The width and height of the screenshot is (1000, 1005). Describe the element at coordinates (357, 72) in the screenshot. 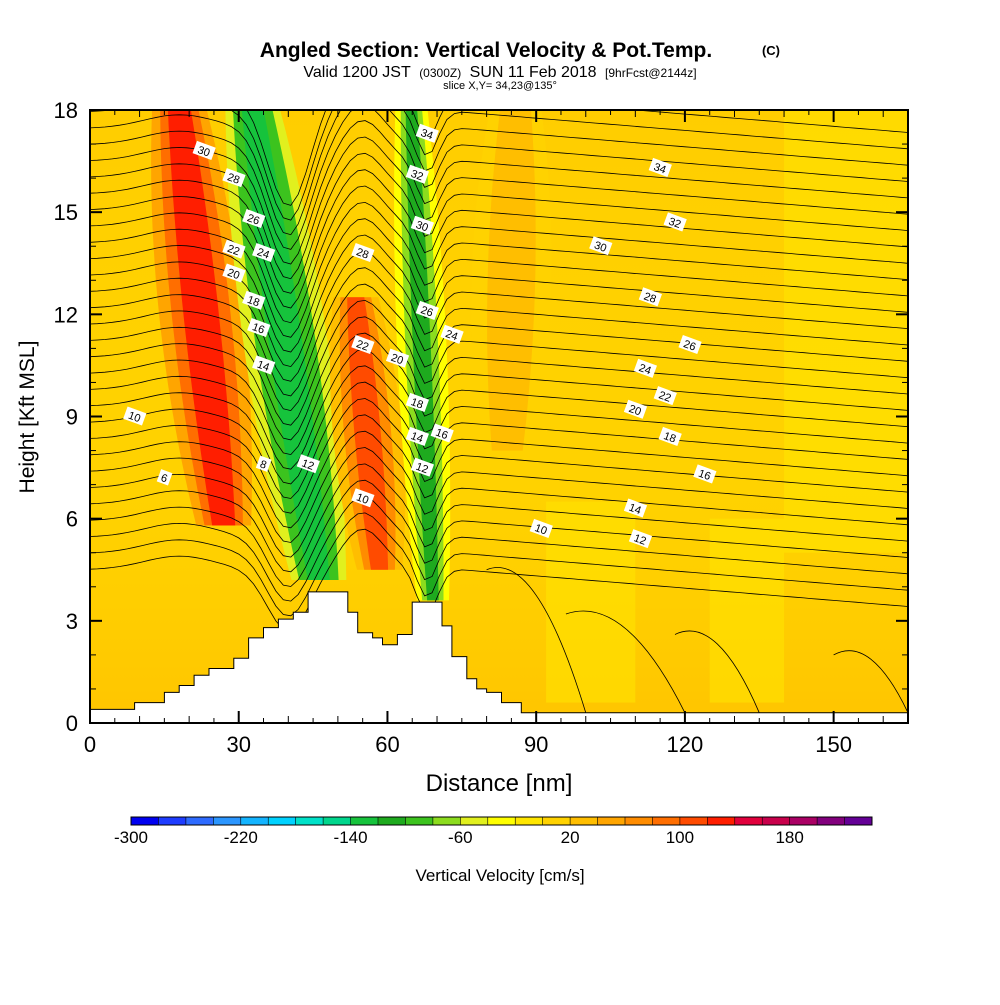

I see `valid-prefix: Valid 1200 JST` at that location.